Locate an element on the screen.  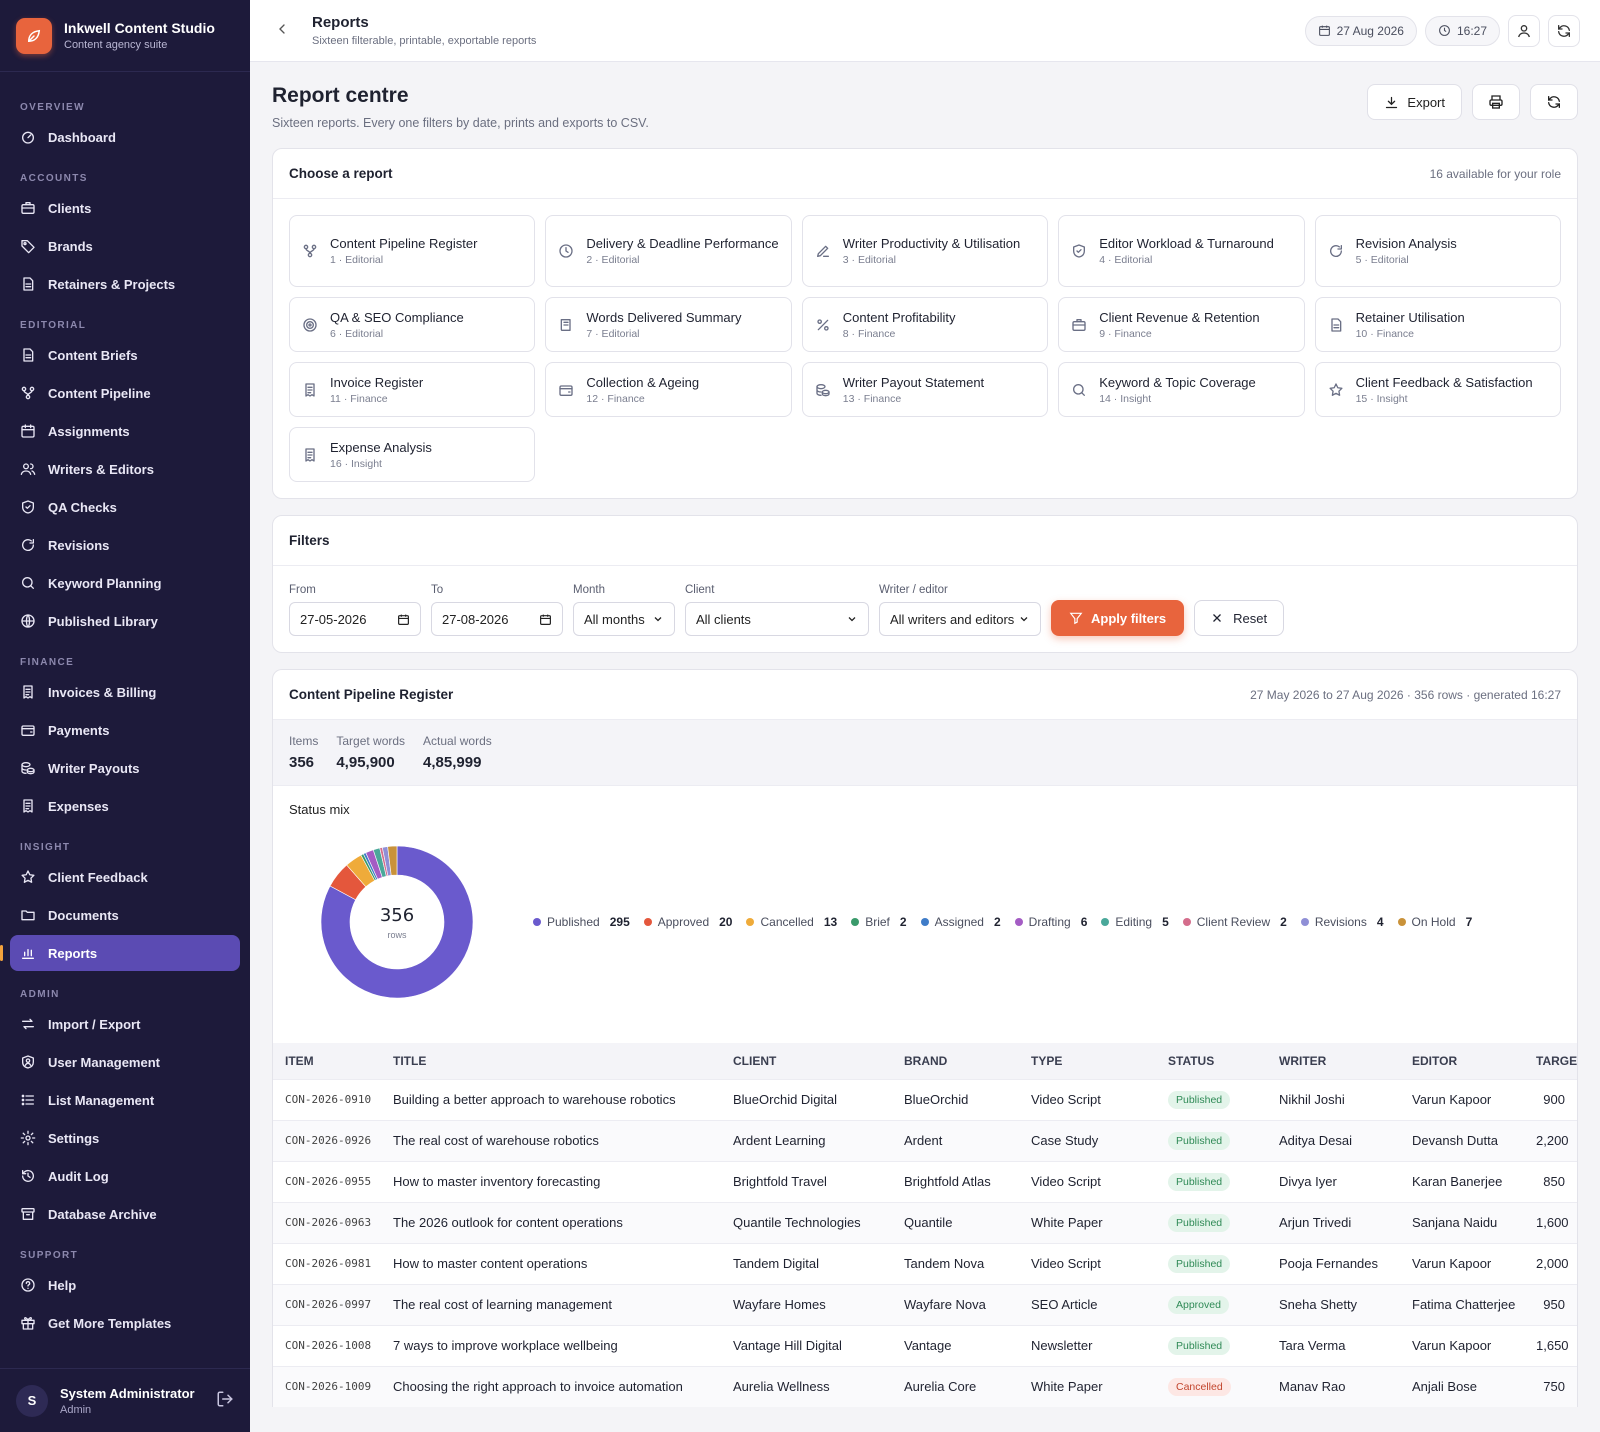
refresh-button is located at coordinates (1564, 30).